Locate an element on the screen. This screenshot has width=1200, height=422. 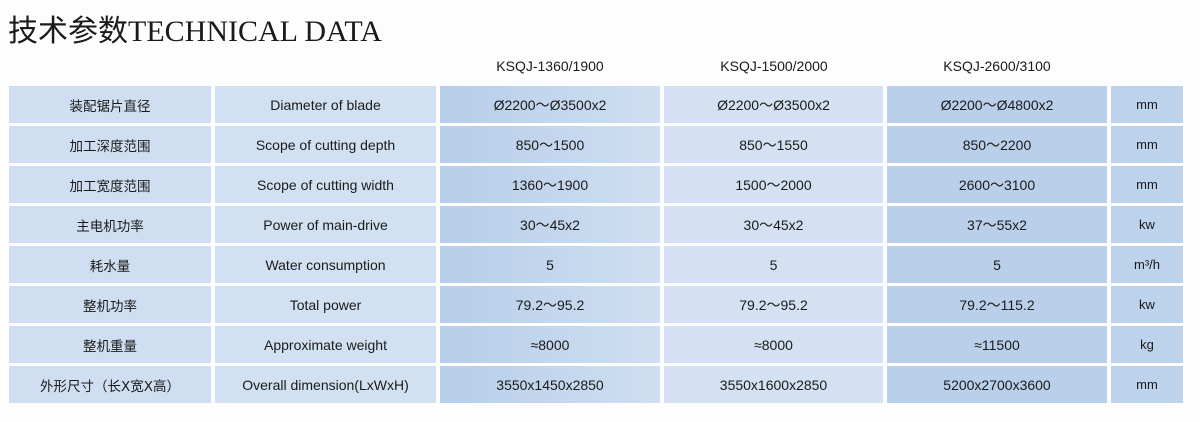
model-1-value: Ø2200～Ø3500x2 is located at coordinates (550, 104).